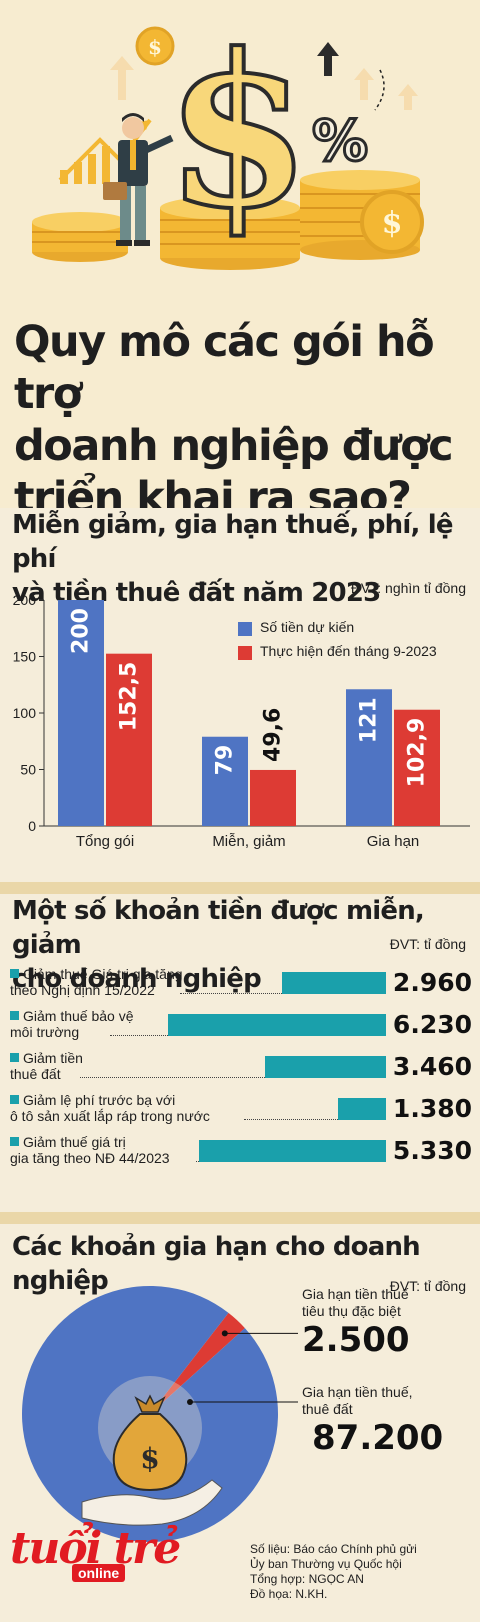  I want to click on item2-label-line: Gia hạn tiền thuế,, so click(357, 1392).